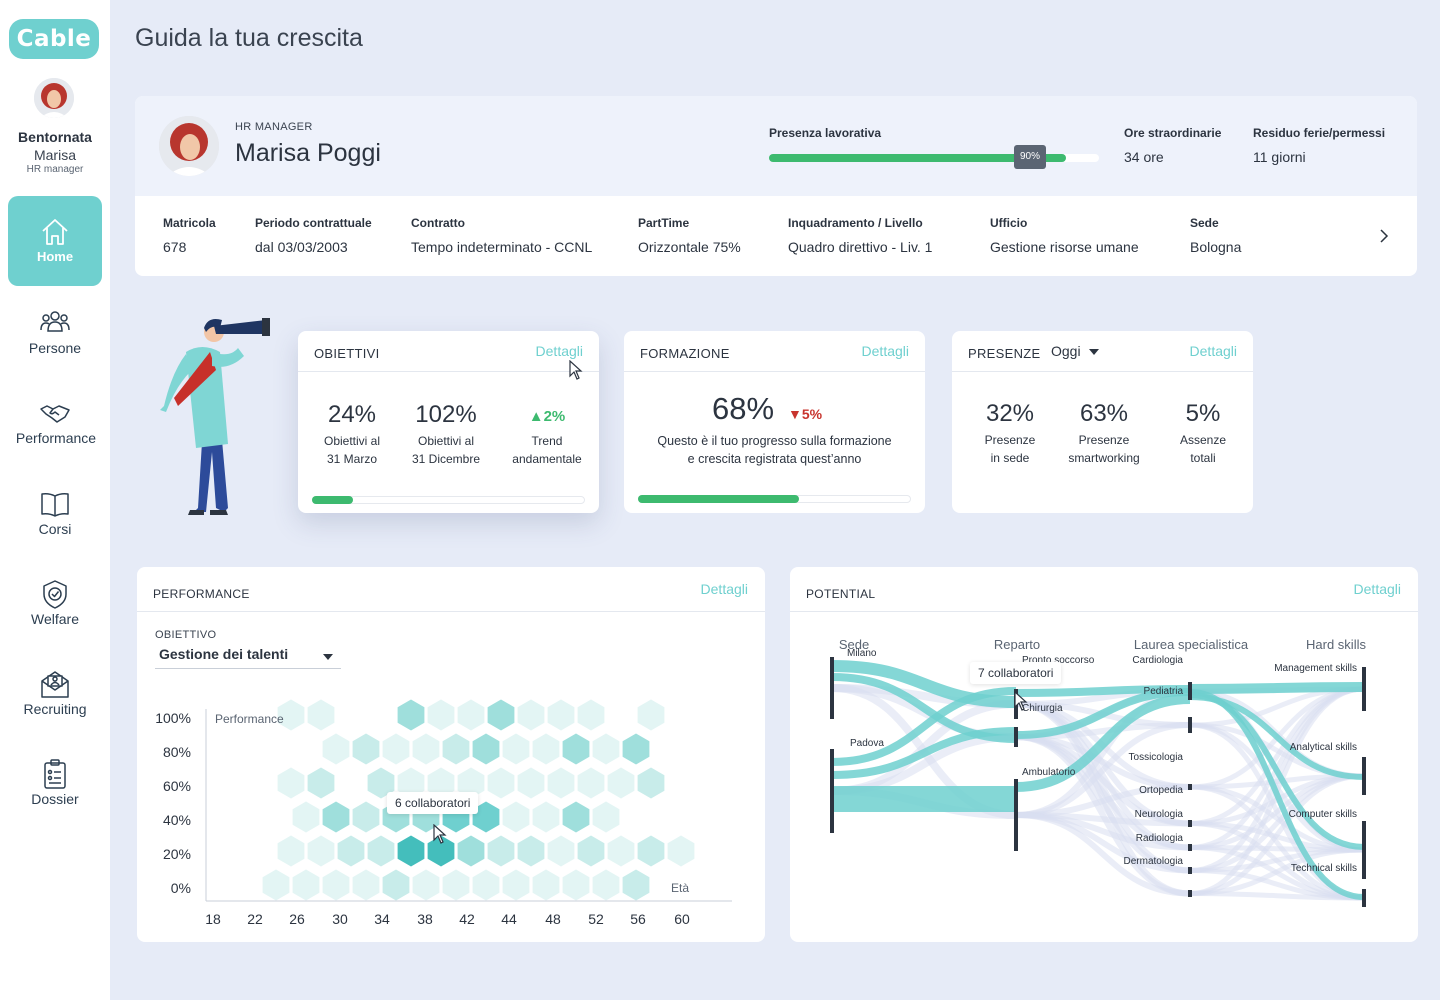 The width and height of the screenshot is (1440, 1000). What do you see at coordinates (743, 408) in the screenshot?
I see `formazione-value: 68%` at bounding box center [743, 408].